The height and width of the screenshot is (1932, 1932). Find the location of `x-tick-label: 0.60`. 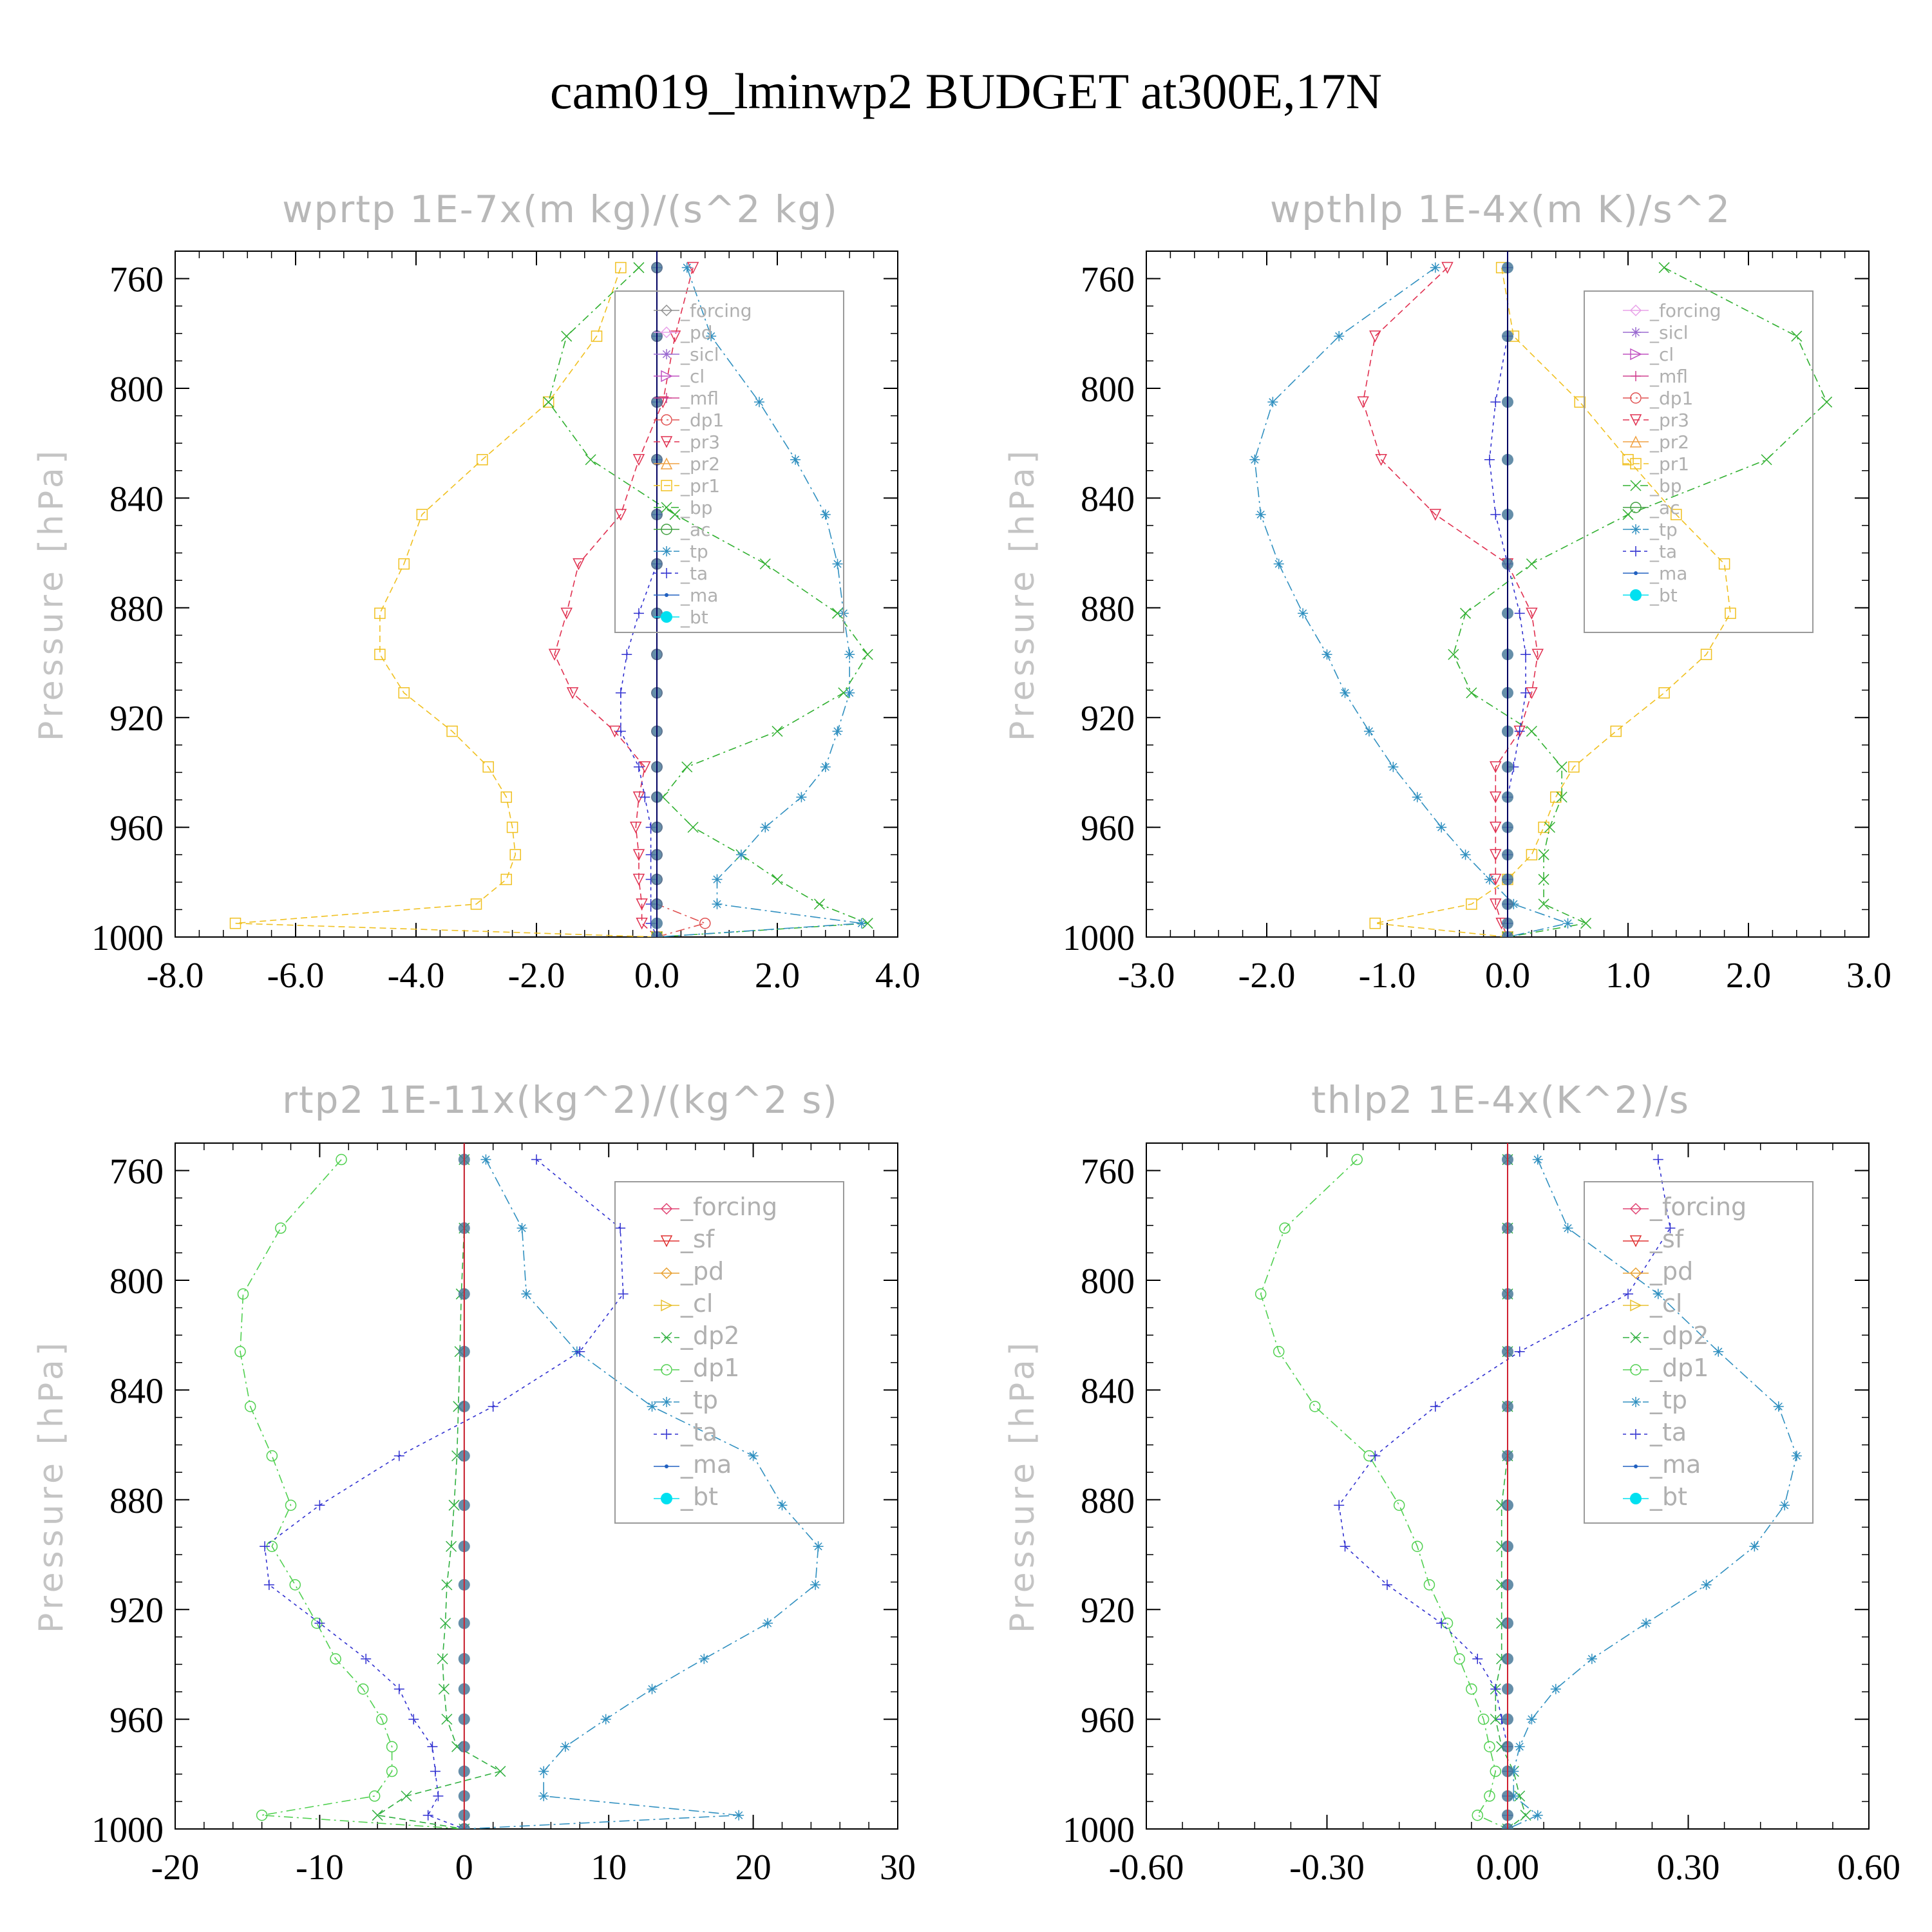

x-tick-label: 0.60 is located at coordinates (1869, 1868).